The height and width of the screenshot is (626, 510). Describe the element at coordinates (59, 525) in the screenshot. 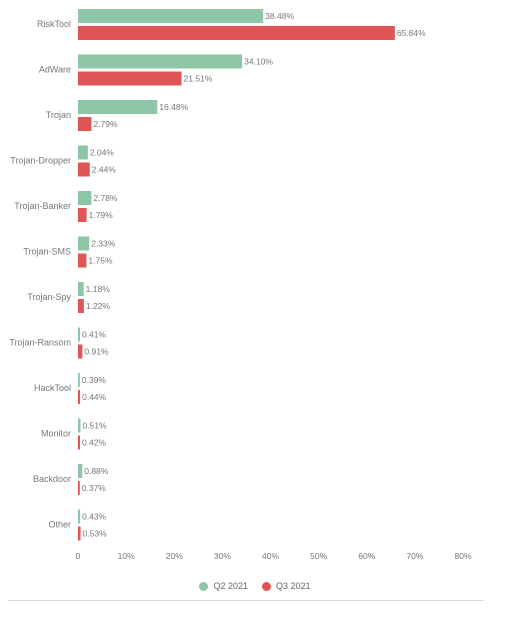

I see `category-label: Other` at that location.